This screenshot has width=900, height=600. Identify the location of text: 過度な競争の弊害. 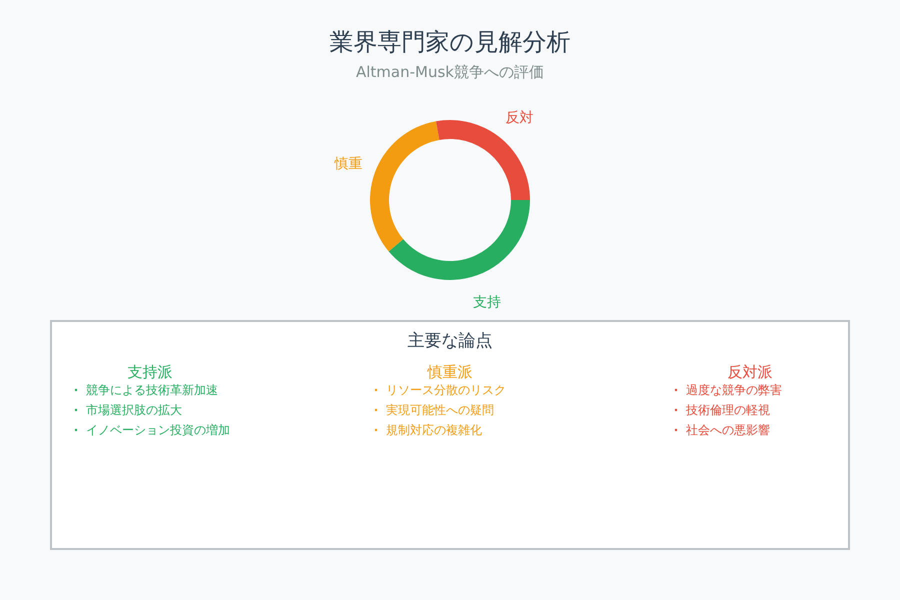
(734, 390).